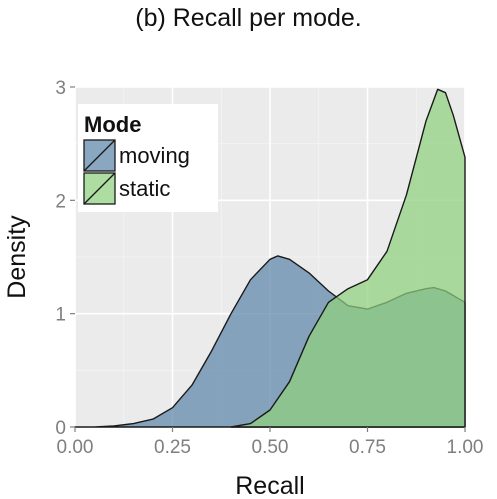 Image resolution: width=497 pixels, height=499 pixels. Describe the element at coordinates (248, 18) in the screenshot. I see `chart-caption: (b) Recall per mode.` at that location.